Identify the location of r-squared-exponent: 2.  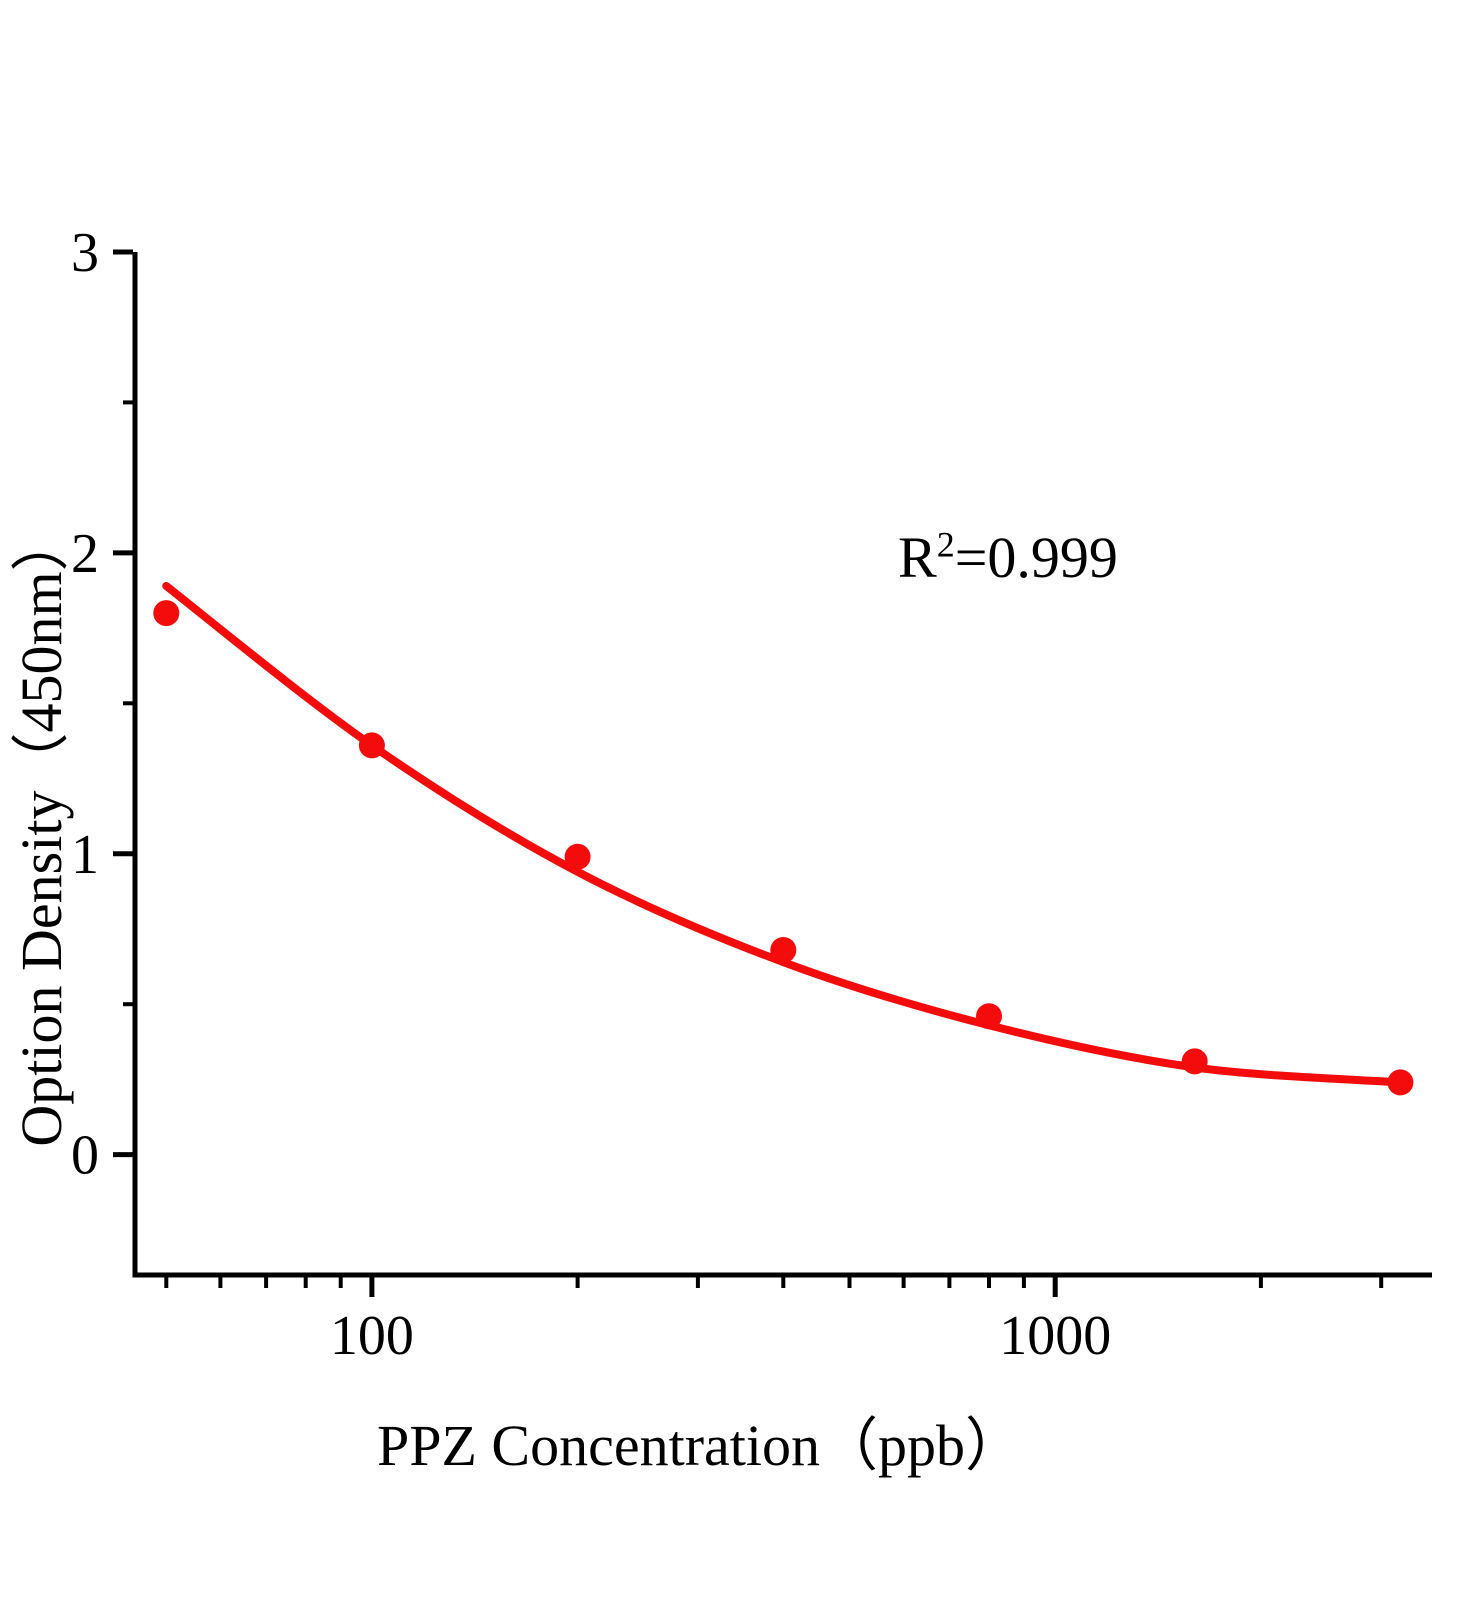
(945, 544).